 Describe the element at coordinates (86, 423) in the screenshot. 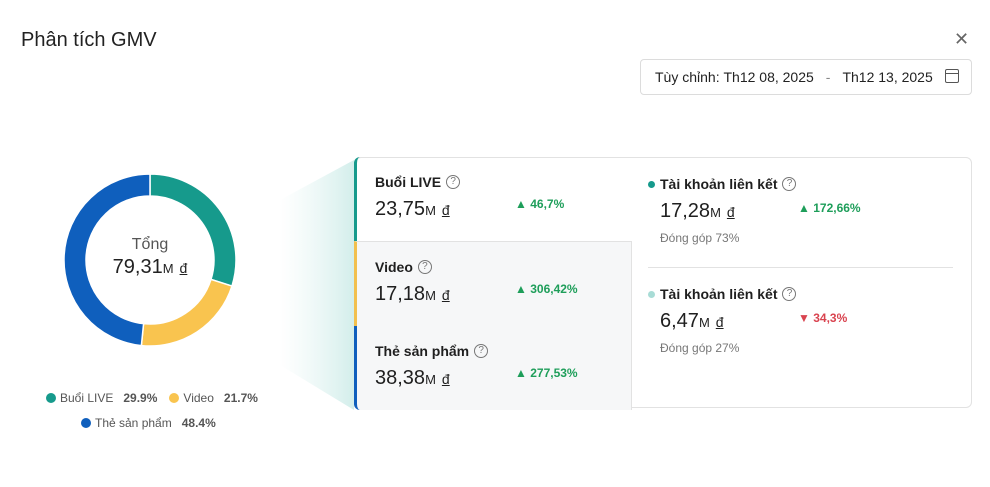

I see `legend-dot-card` at that location.